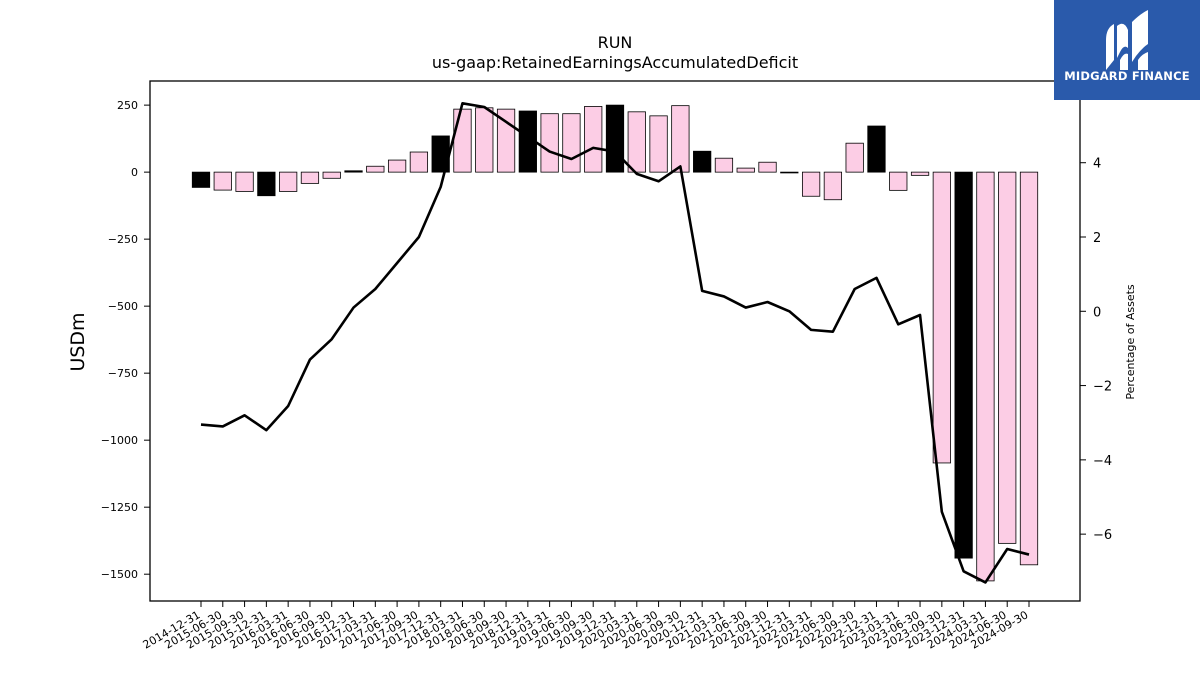  I want to click on y2-tick-label: 2, so click(1097, 238).